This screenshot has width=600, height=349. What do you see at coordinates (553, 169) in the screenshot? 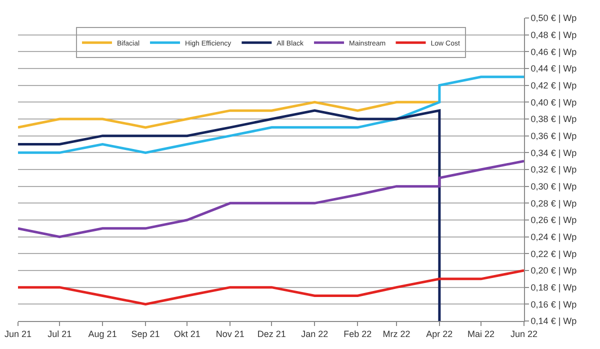
I see `y-tick-label: 0,32 € | Wp` at bounding box center [553, 169].